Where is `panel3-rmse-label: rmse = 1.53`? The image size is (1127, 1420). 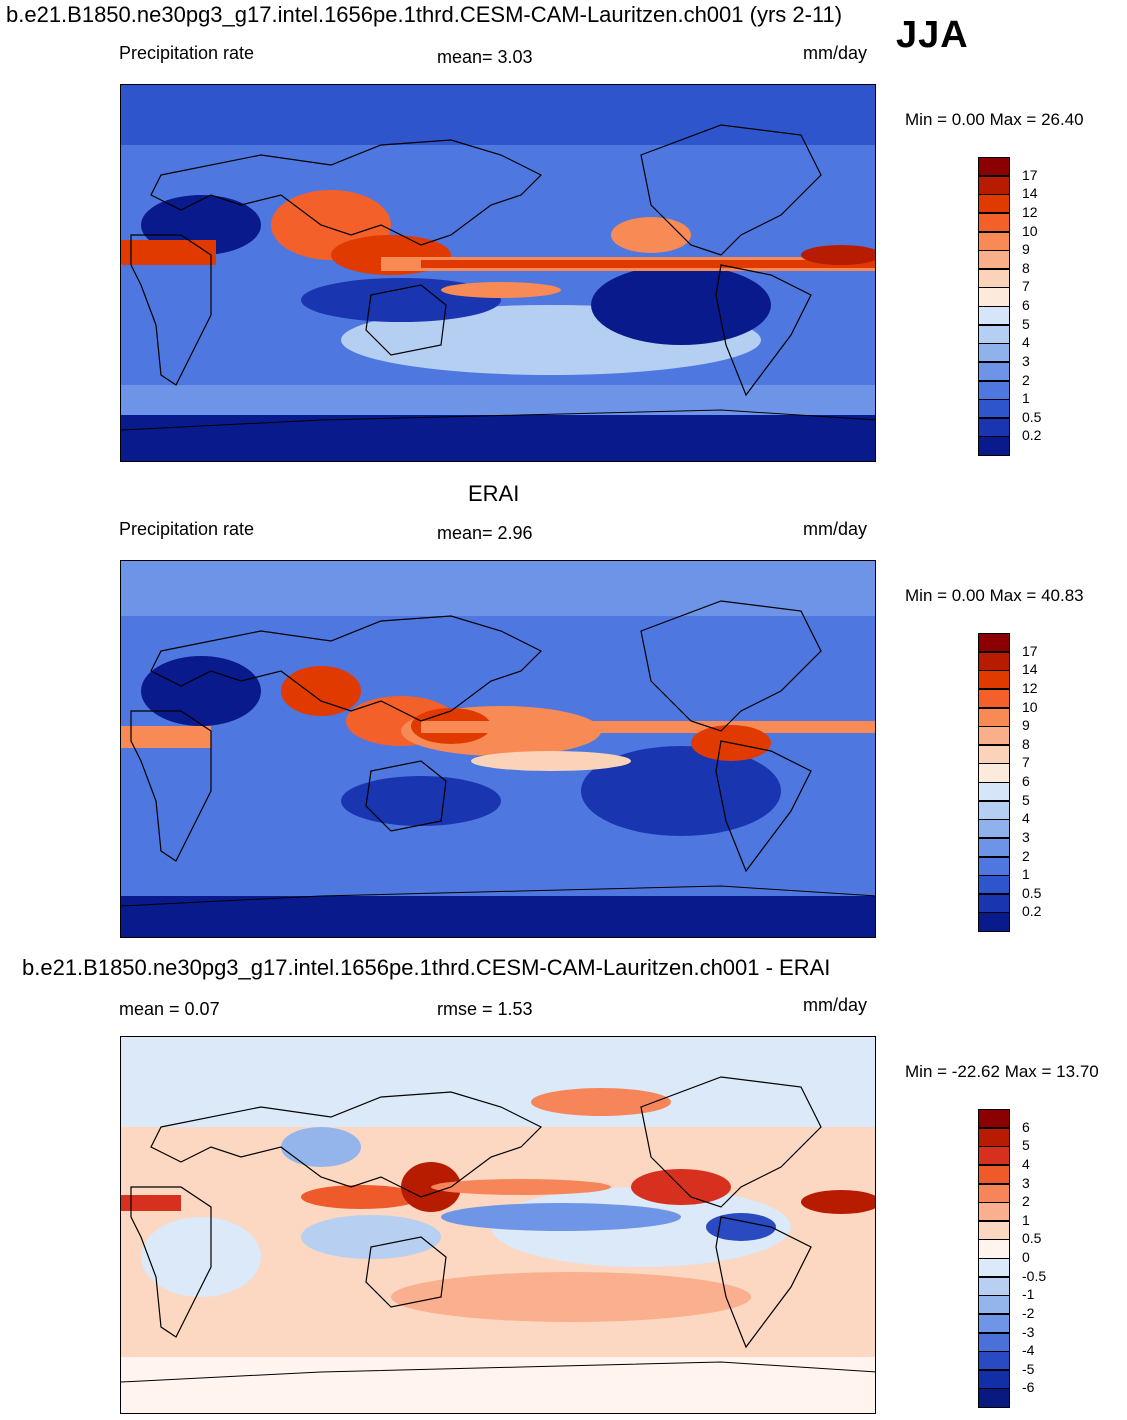
panel3-rmse-label: rmse = 1.53 is located at coordinates (485, 1009).